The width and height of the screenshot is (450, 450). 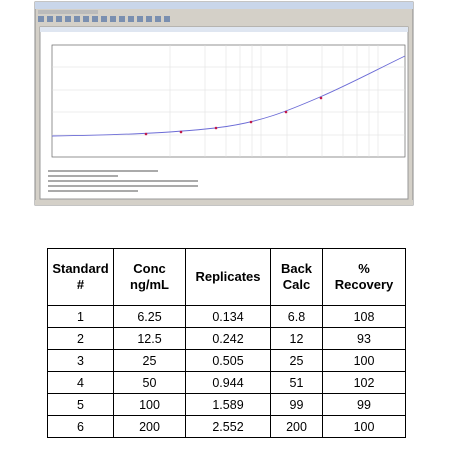 I want to click on table-cell: 0.134, so click(x=228, y=316).